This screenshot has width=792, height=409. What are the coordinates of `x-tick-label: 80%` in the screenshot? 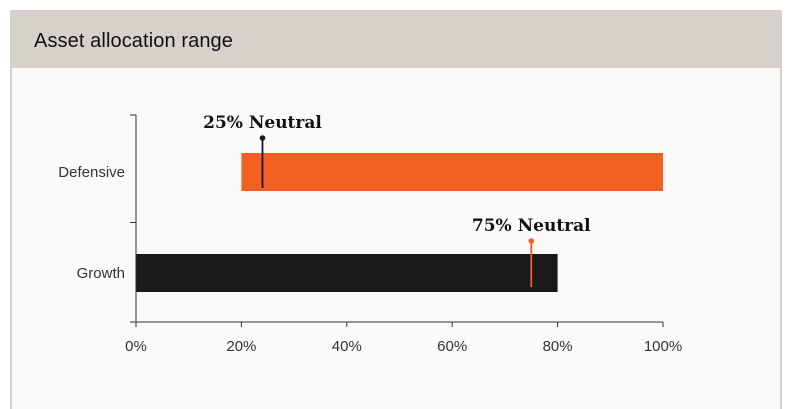 It's located at (558, 346).